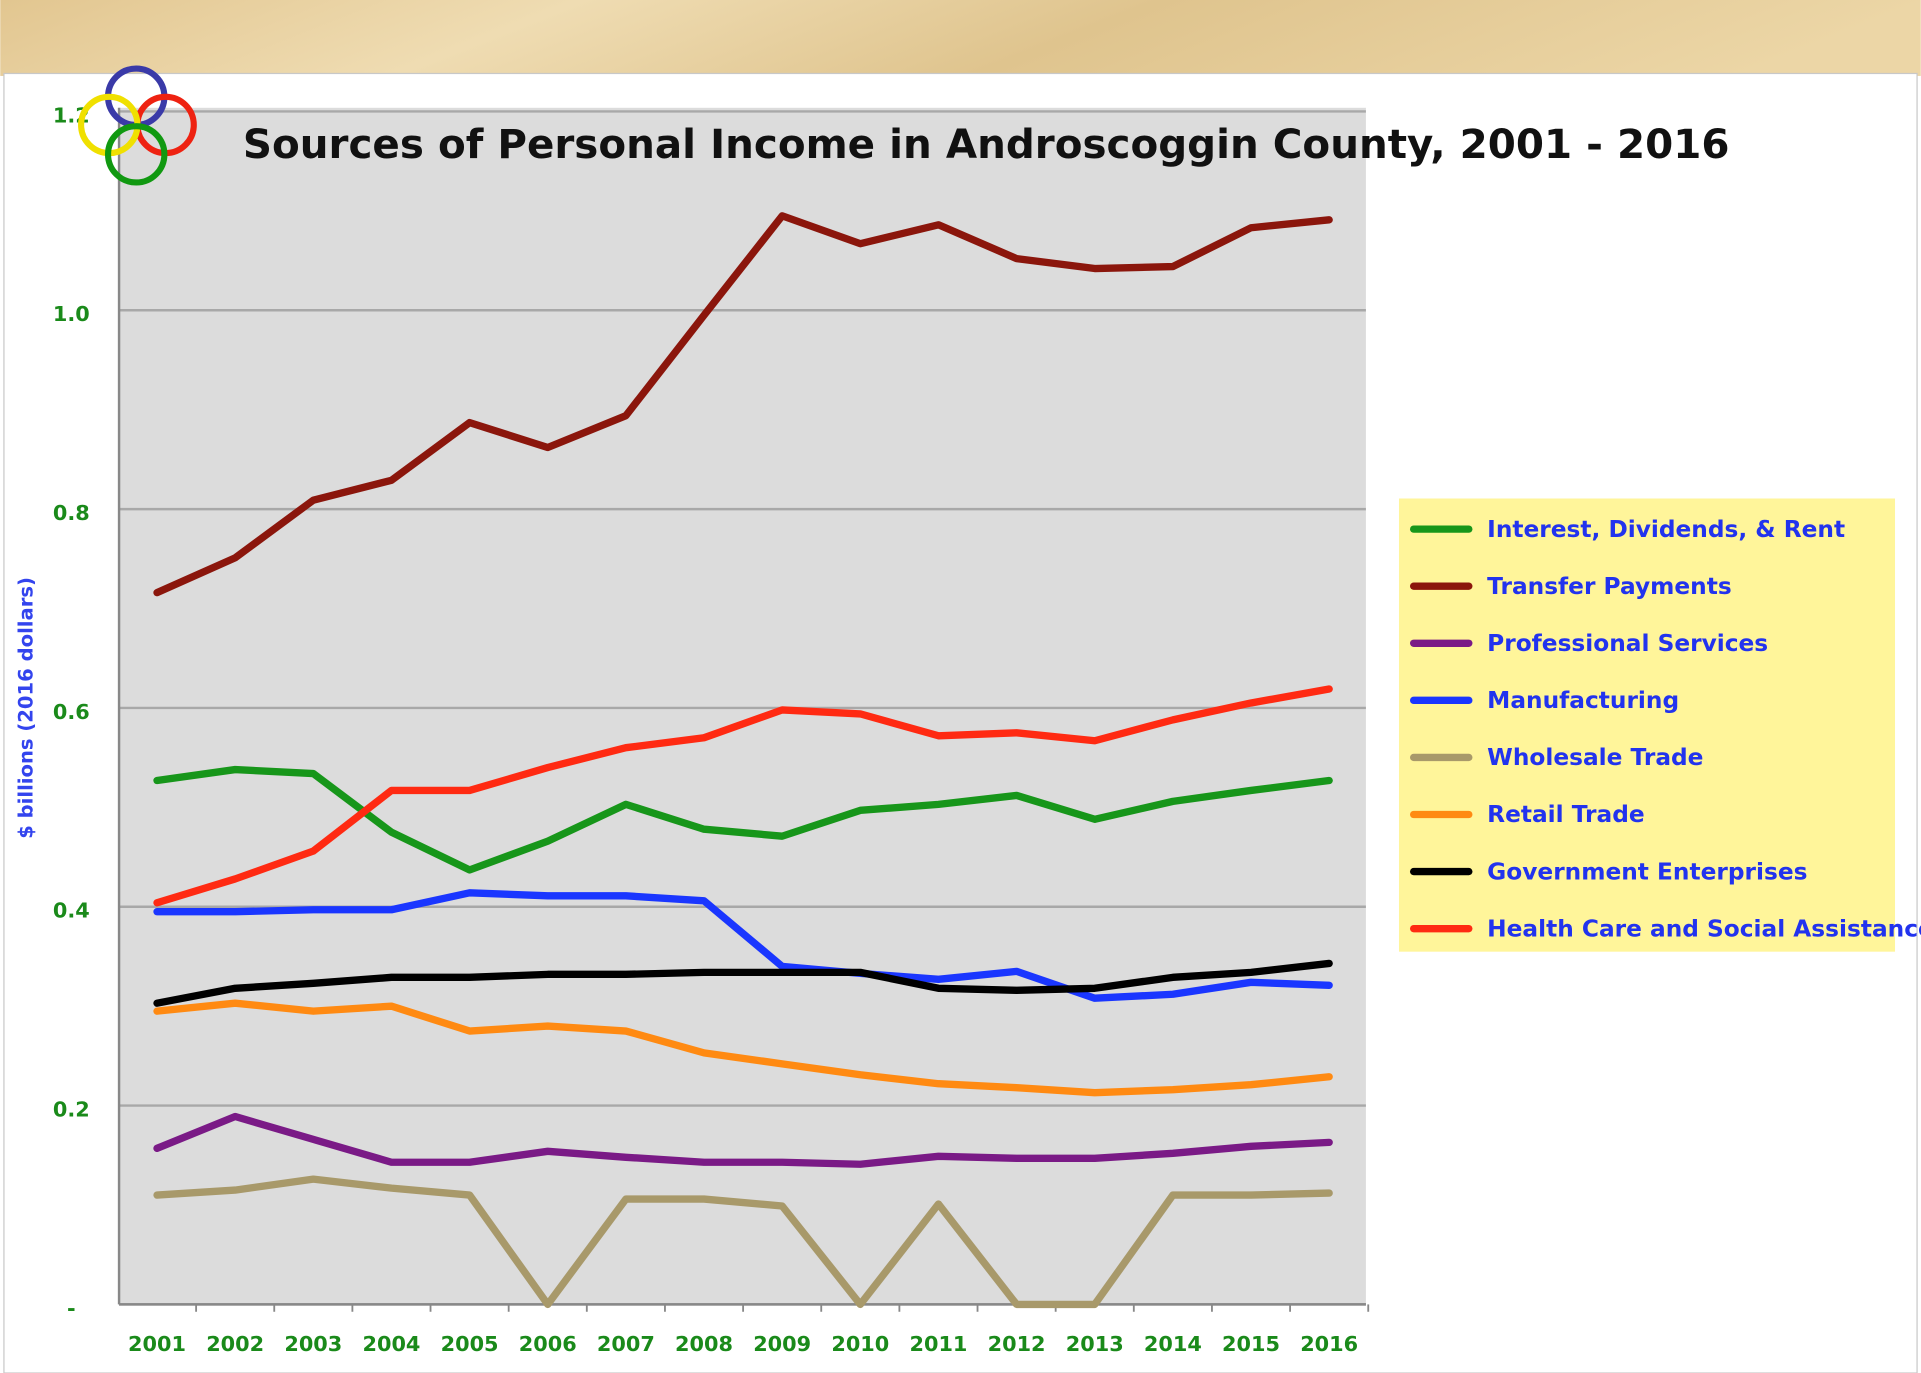  Describe the element at coordinates (136, 154) in the screenshot. I see `logo-ring` at that location.